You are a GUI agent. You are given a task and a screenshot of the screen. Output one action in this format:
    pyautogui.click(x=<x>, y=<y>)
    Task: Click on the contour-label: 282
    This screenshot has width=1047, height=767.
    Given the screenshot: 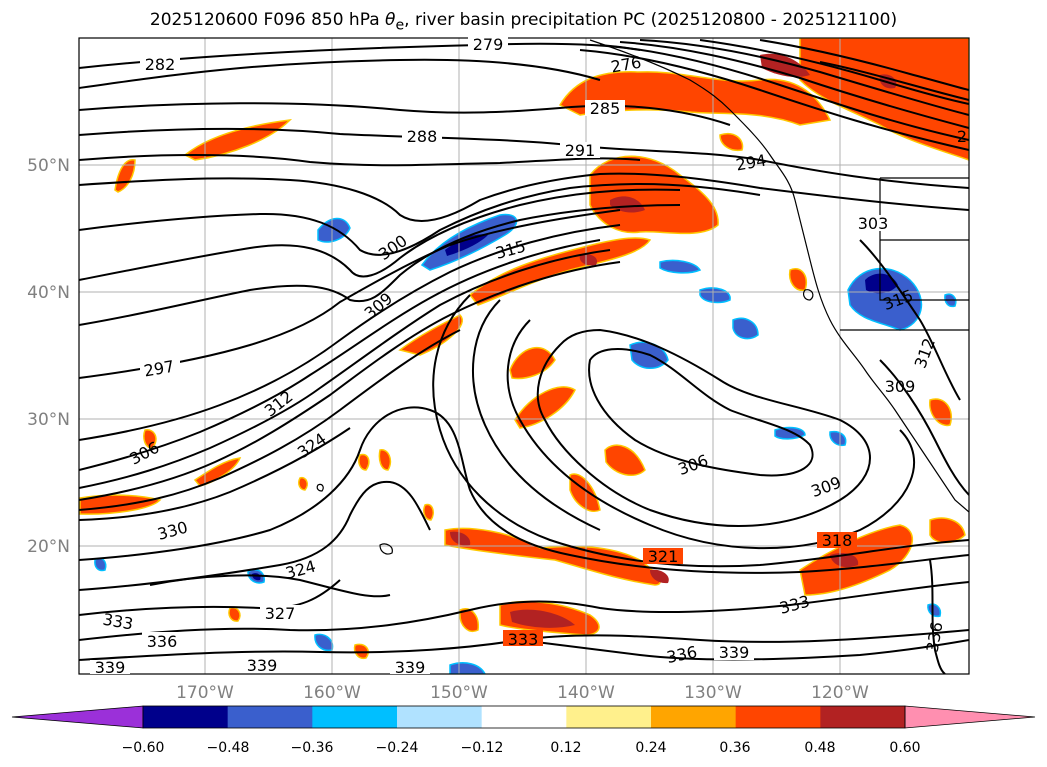 What is the action you would take?
    pyautogui.click(x=160, y=64)
    